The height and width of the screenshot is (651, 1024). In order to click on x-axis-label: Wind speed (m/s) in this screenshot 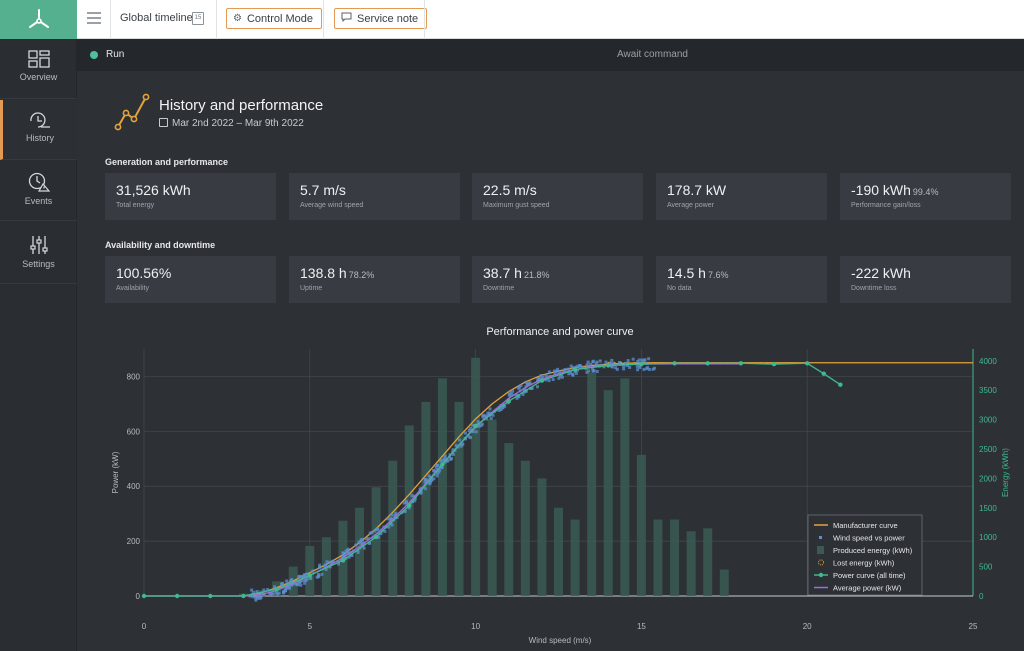, I will do `click(560, 640)`.